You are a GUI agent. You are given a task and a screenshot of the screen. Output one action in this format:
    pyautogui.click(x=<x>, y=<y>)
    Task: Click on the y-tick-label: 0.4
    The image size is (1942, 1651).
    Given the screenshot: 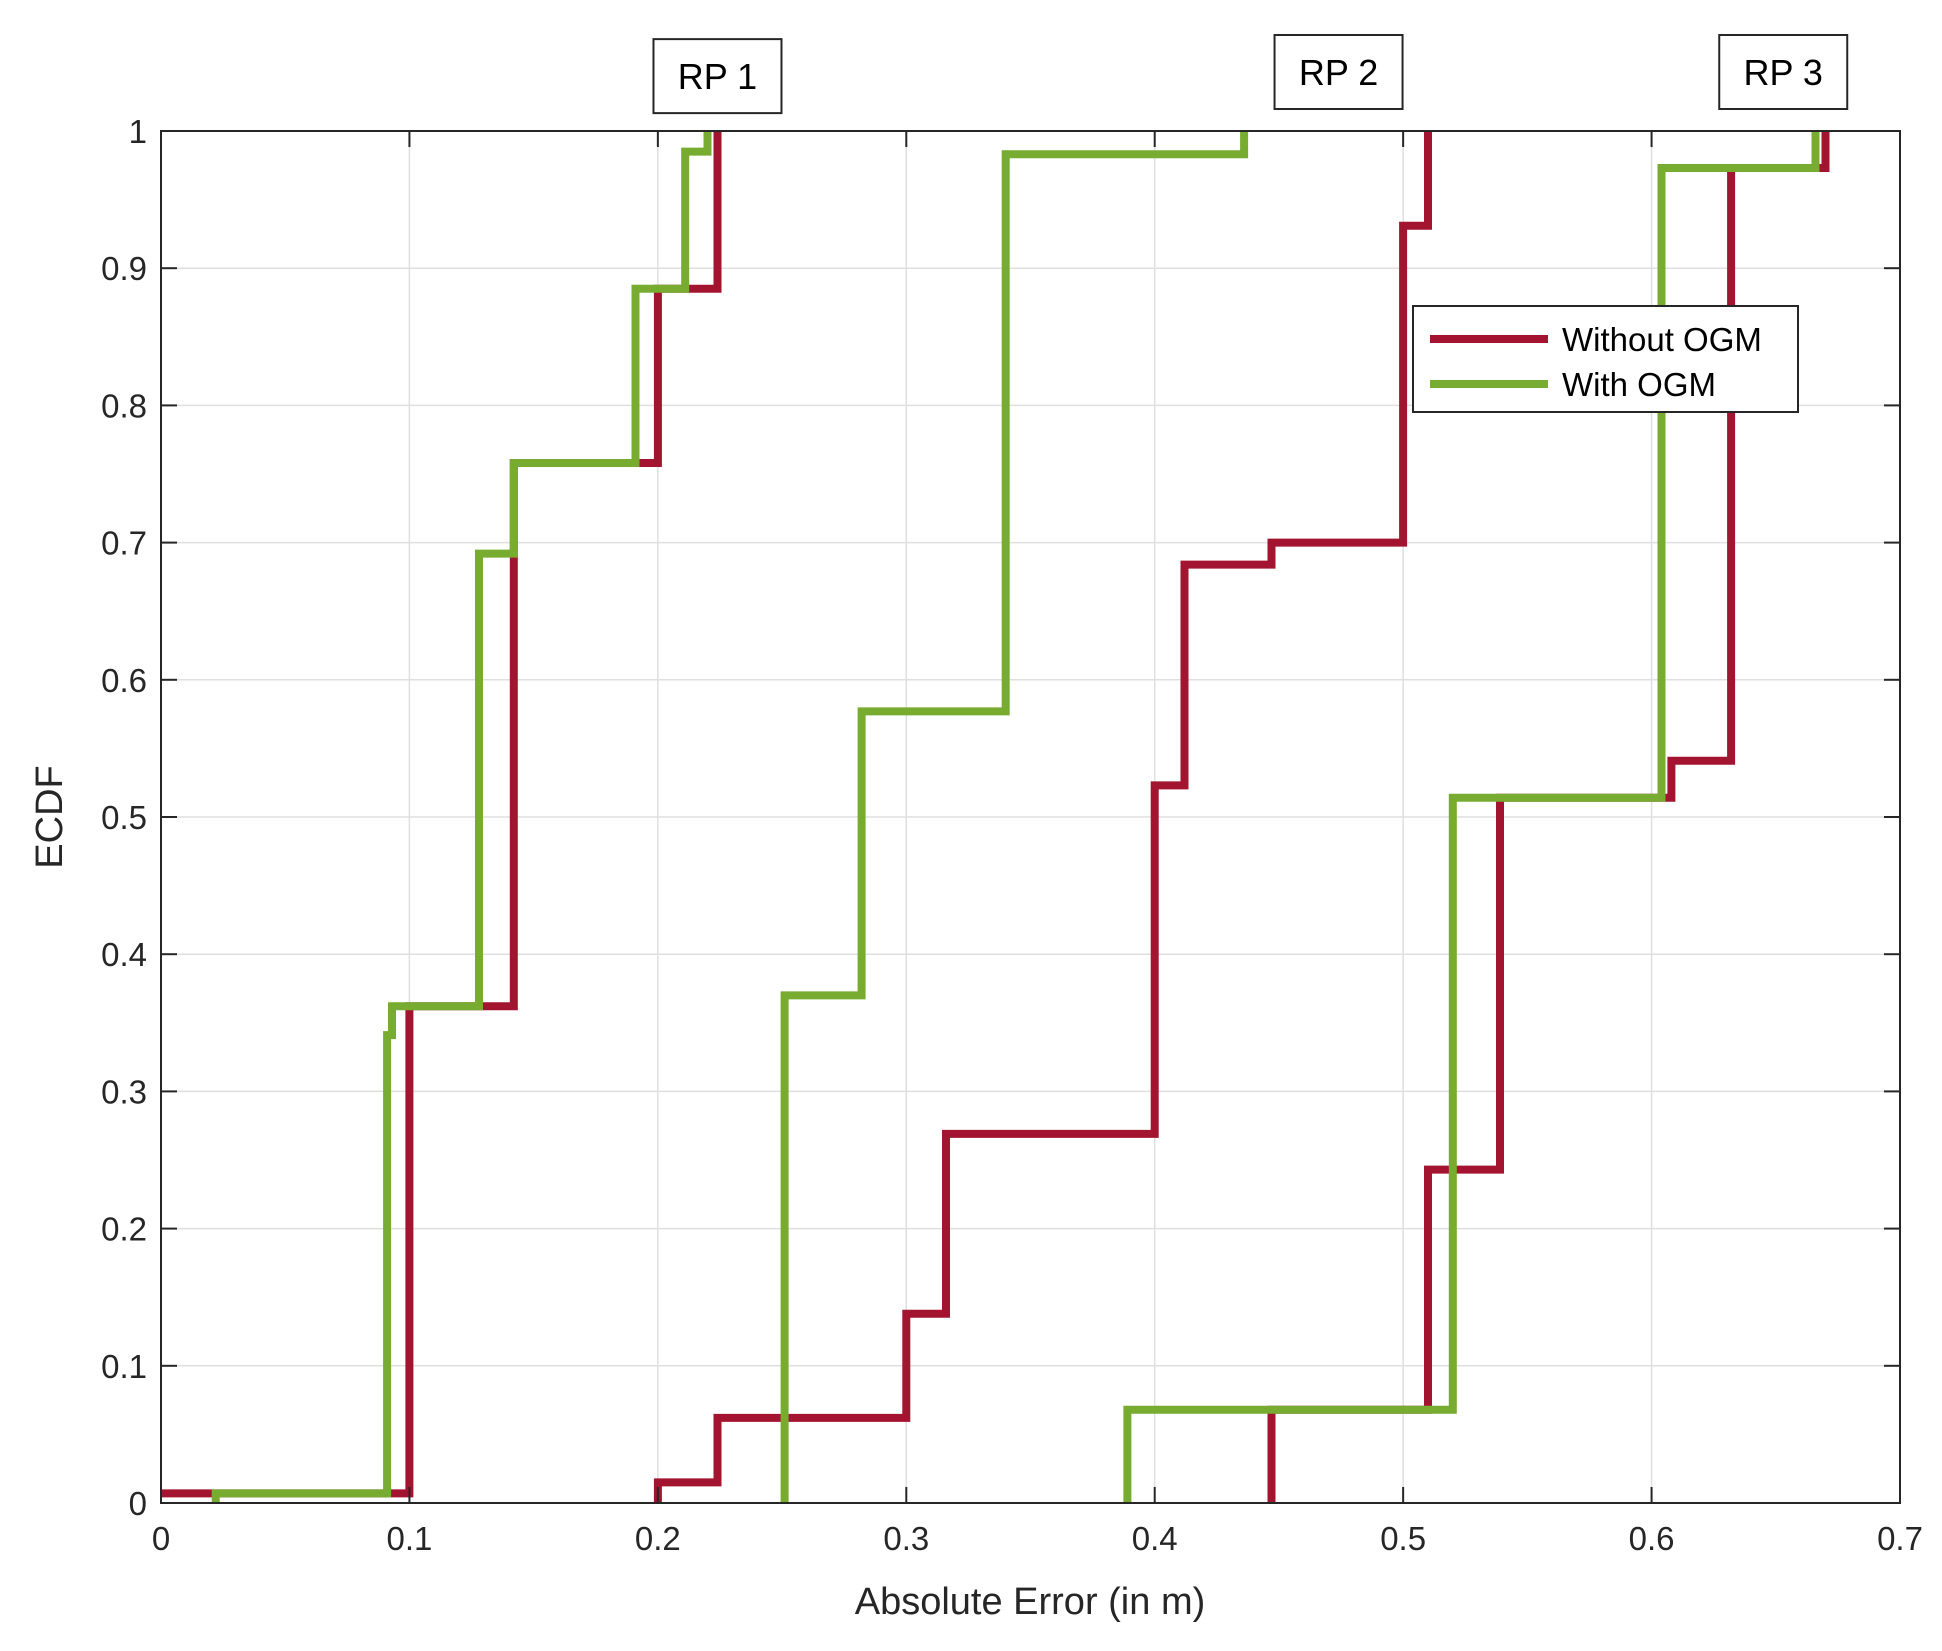 What is the action you would take?
    pyautogui.click(x=124, y=954)
    